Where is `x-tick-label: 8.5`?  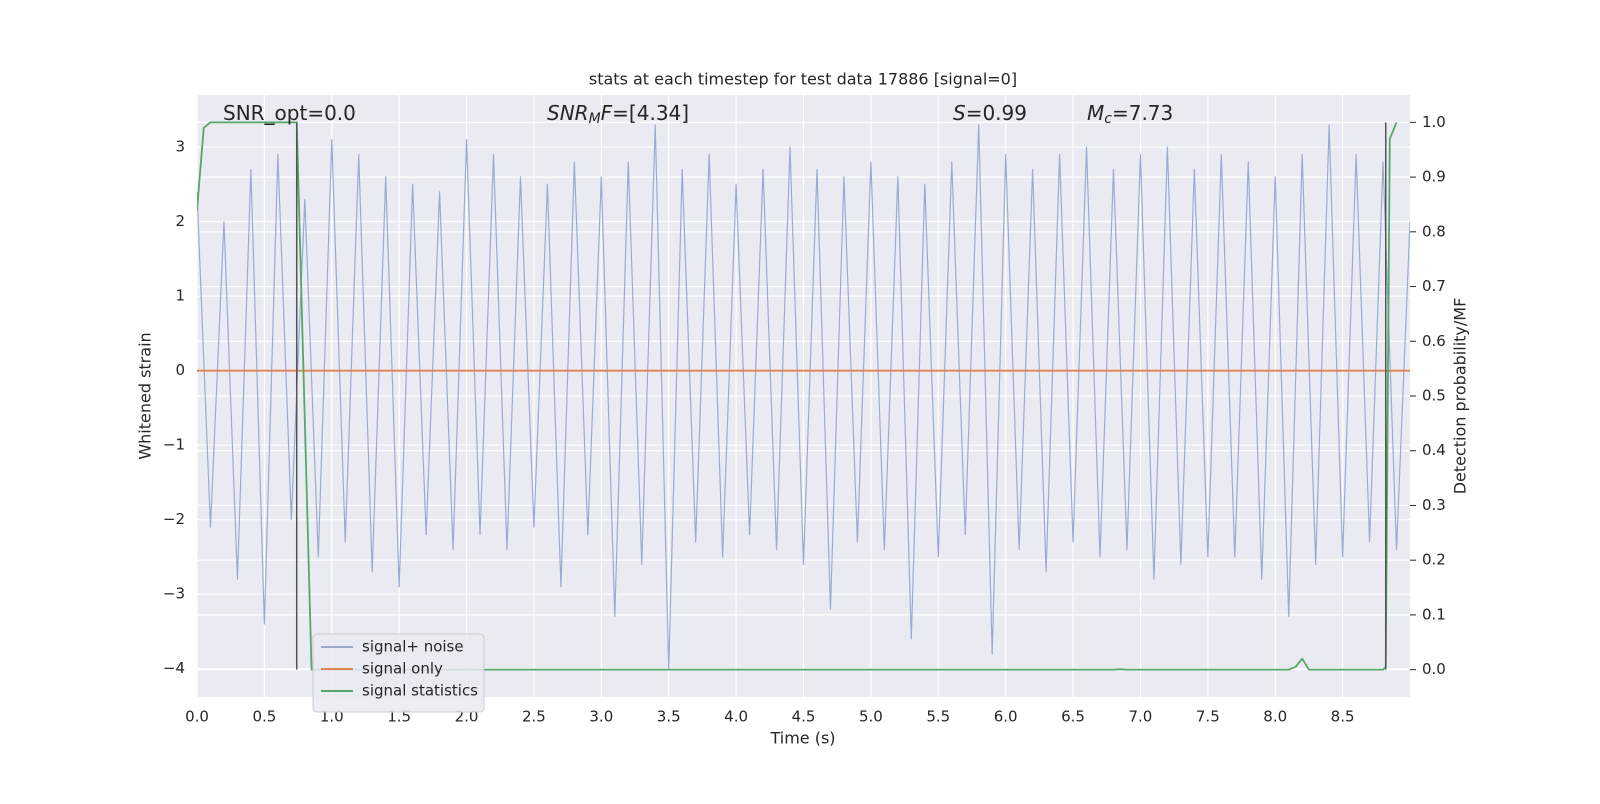
x-tick-label: 8.5 is located at coordinates (1343, 717).